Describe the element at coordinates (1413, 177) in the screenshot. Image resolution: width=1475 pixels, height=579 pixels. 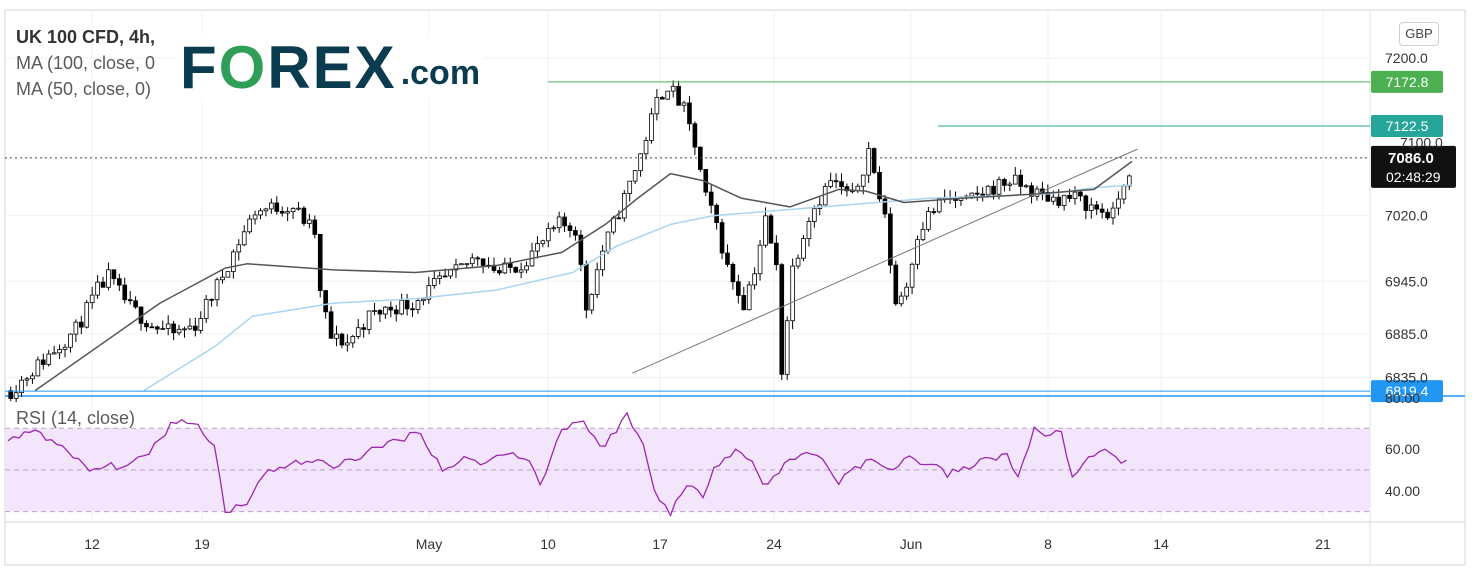
I see `countdown-label: 02:48:29` at that location.